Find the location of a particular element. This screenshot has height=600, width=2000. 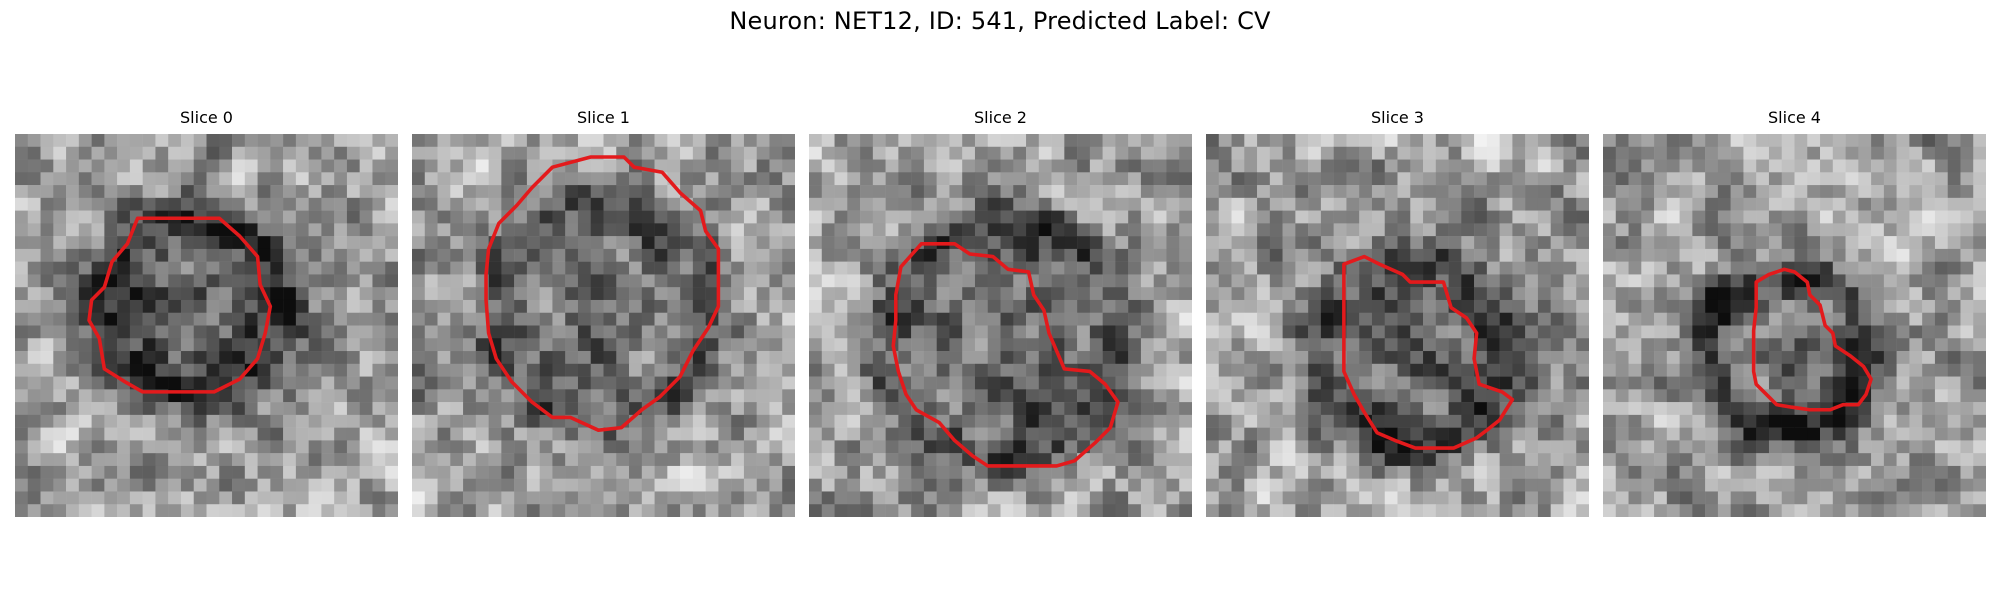

slice-title: Slice 3 is located at coordinates (1397, 117).